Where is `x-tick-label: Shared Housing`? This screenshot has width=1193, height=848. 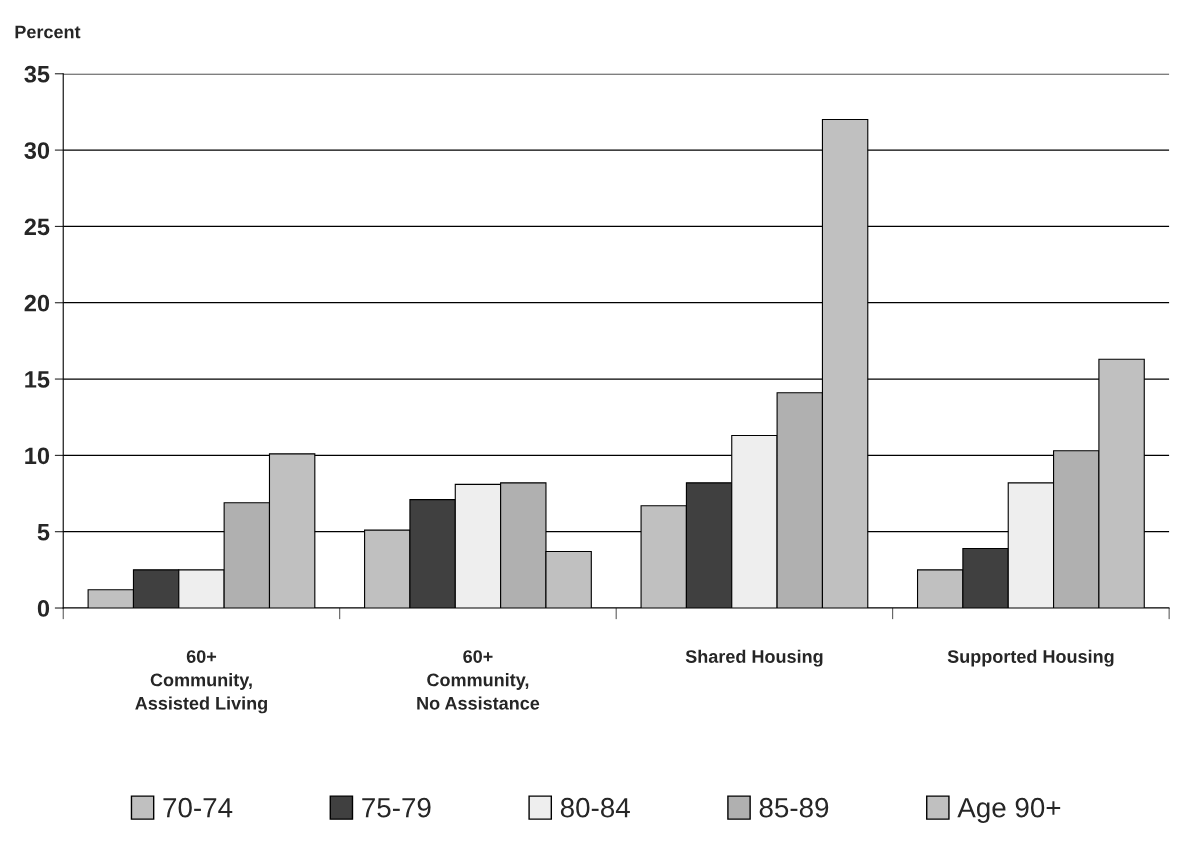
x-tick-label: Shared Housing is located at coordinates (754, 658).